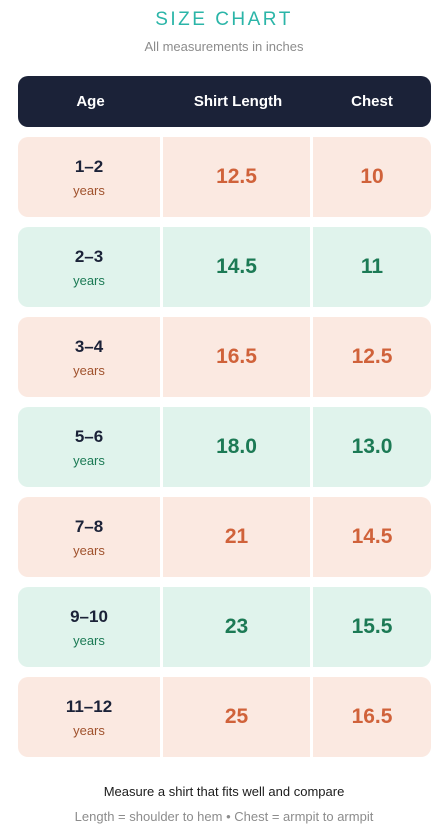 The height and width of the screenshot is (840, 448). What do you see at coordinates (89, 177) in the screenshot?
I see `age-cell: 1–2 years` at bounding box center [89, 177].